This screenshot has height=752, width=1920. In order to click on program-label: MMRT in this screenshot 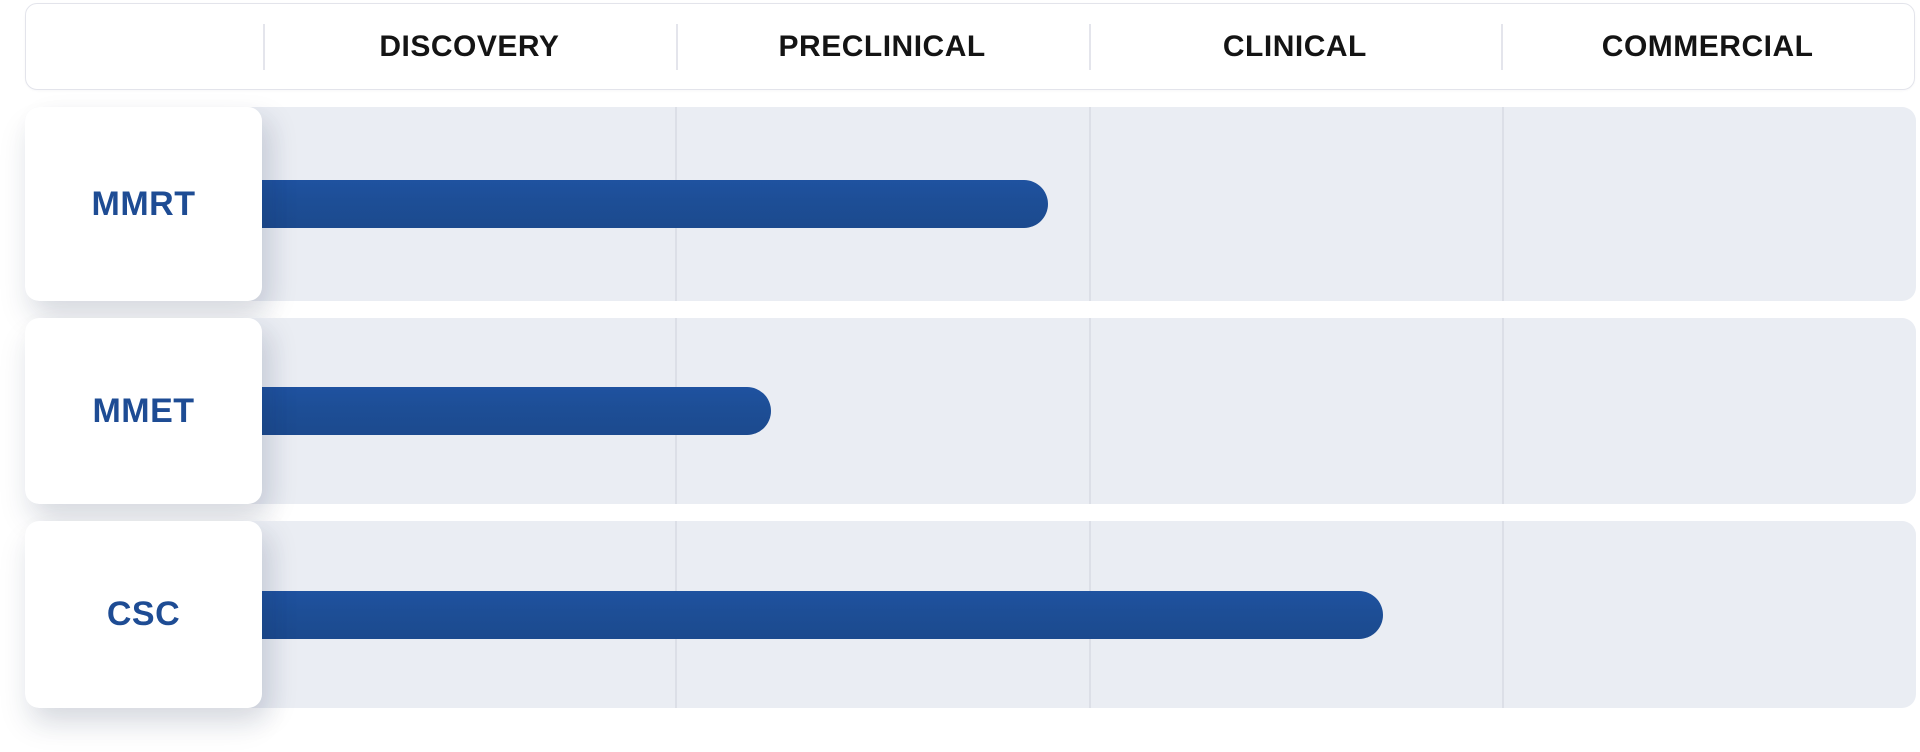, I will do `click(143, 203)`.